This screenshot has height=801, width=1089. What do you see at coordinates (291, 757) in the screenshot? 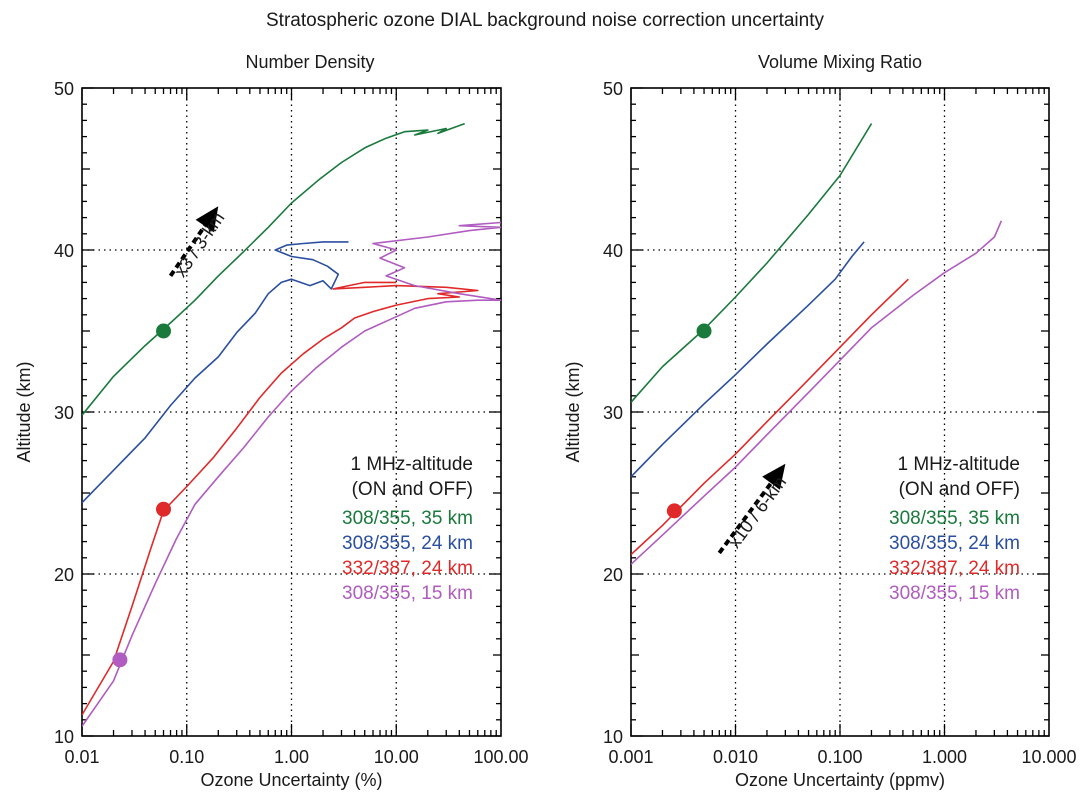
I see `x-tick-label: 1.00` at bounding box center [291, 757].